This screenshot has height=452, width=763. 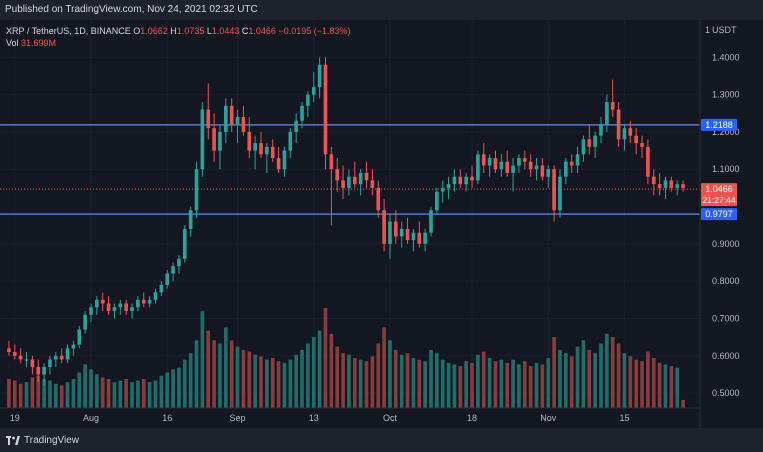 I want to click on time-tick-label: 13, so click(x=314, y=418).